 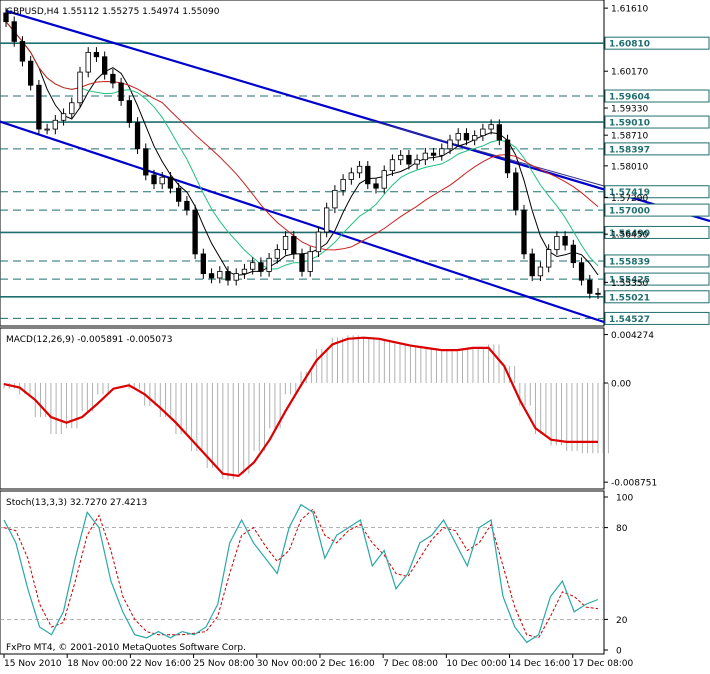 What do you see at coordinates (629, 234) in the screenshot?
I see `level-tag-label: 1.56490` at bounding box center [629, 234].